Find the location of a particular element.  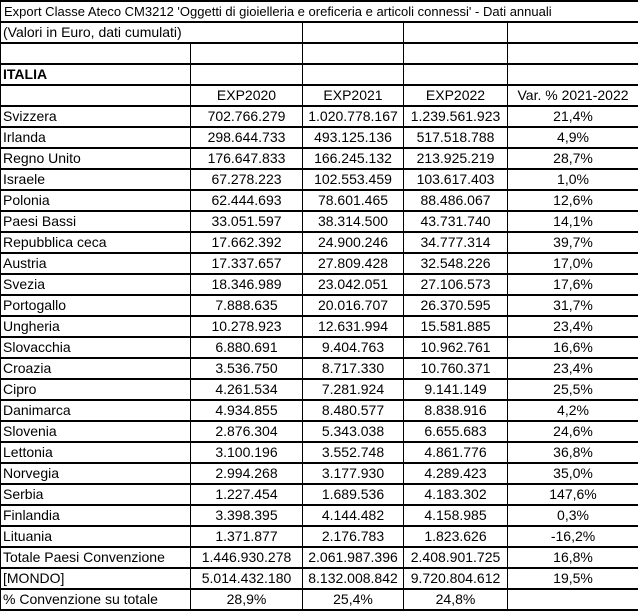

value-cell: 1.020.778.167 is located at coordinates (353, 116).